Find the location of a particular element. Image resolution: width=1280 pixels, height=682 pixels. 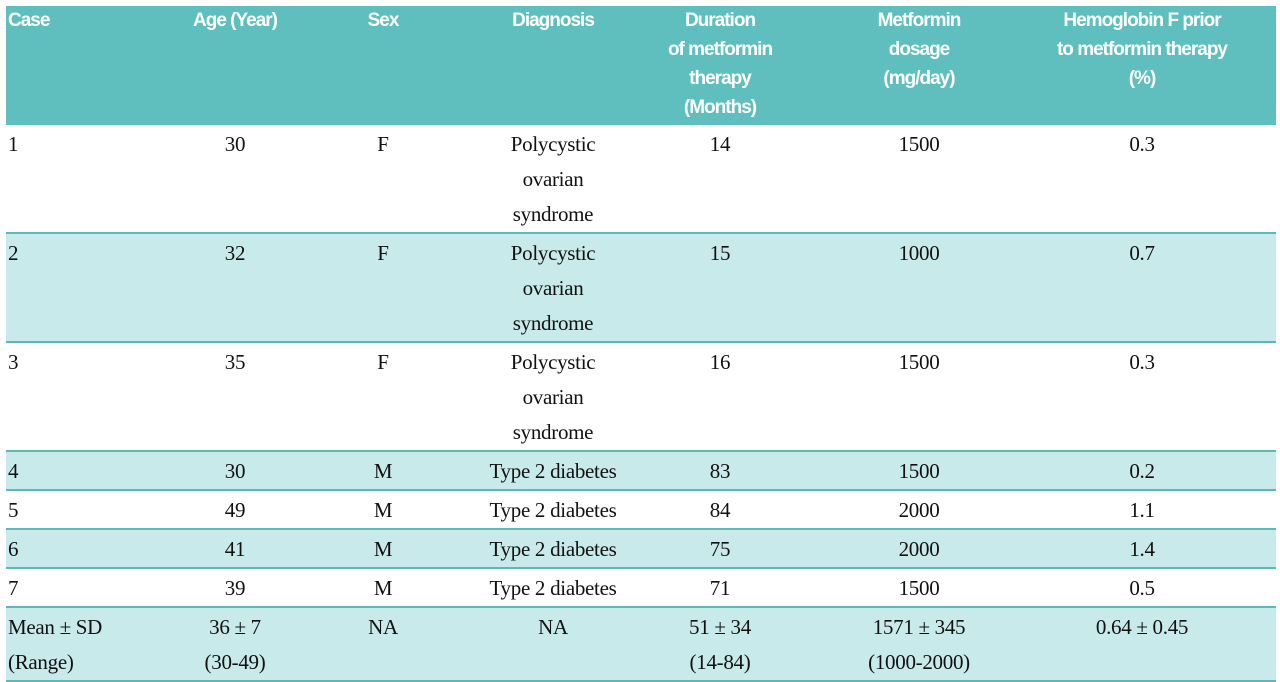

cell-text-line: (14-84) is located at coordinates (720, 662).